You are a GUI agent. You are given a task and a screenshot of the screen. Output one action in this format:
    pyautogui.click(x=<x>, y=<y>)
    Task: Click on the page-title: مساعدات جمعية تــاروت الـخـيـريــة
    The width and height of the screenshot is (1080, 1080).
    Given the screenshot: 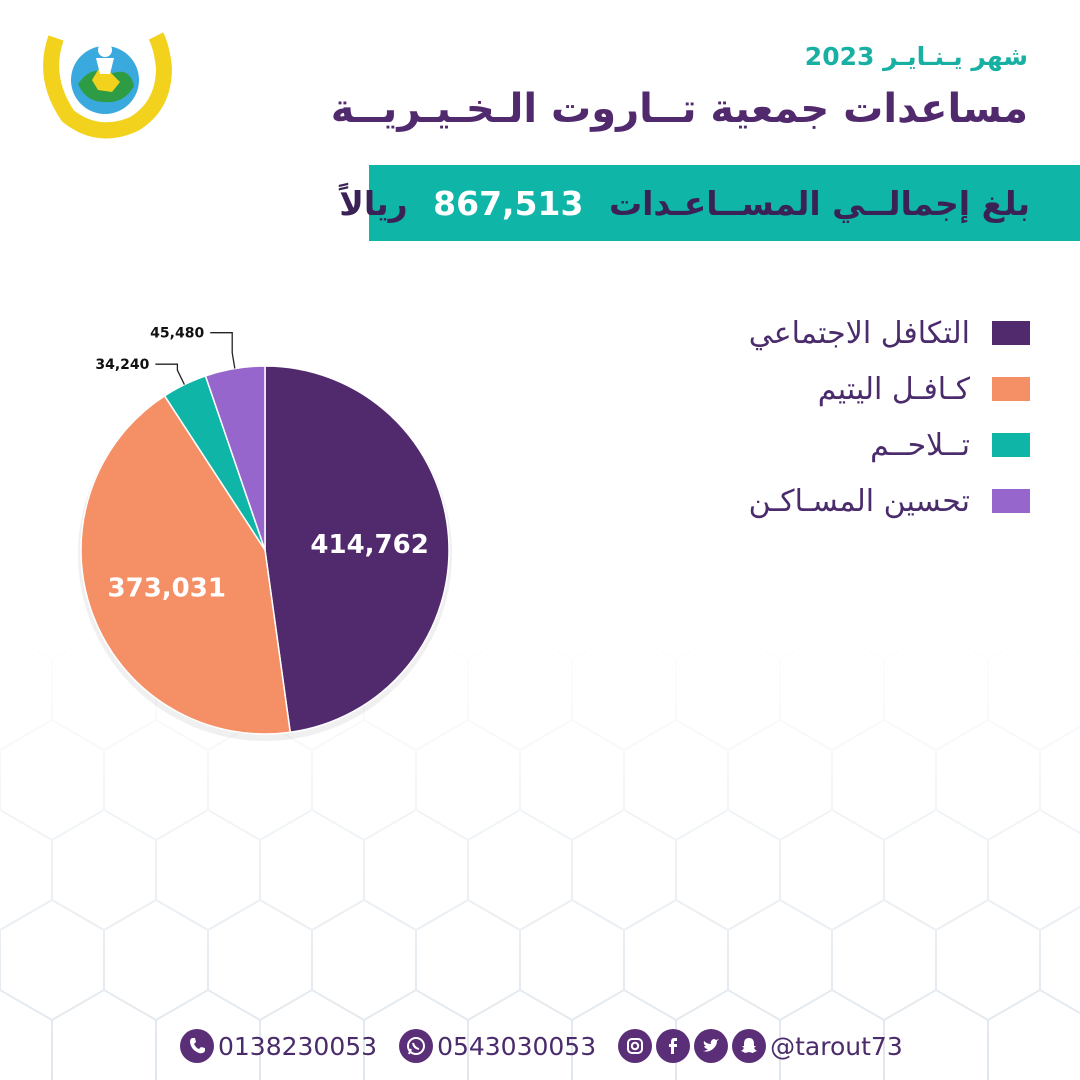 What is the action you would take?
    pyautogui.click(x=679, y=109)
    